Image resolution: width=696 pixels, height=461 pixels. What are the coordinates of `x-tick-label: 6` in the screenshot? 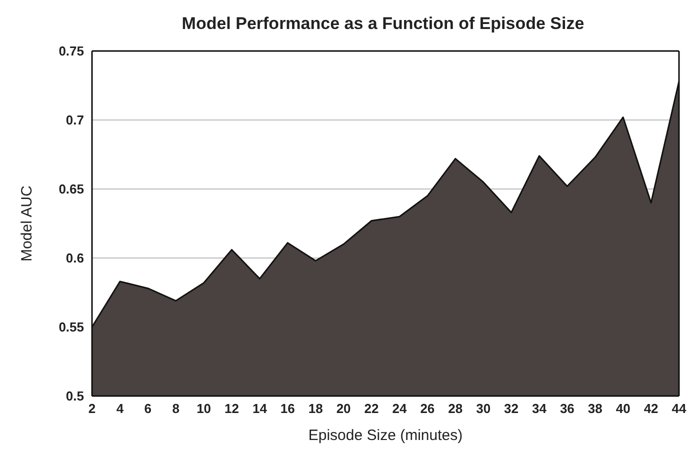 It's located at (148, 408).